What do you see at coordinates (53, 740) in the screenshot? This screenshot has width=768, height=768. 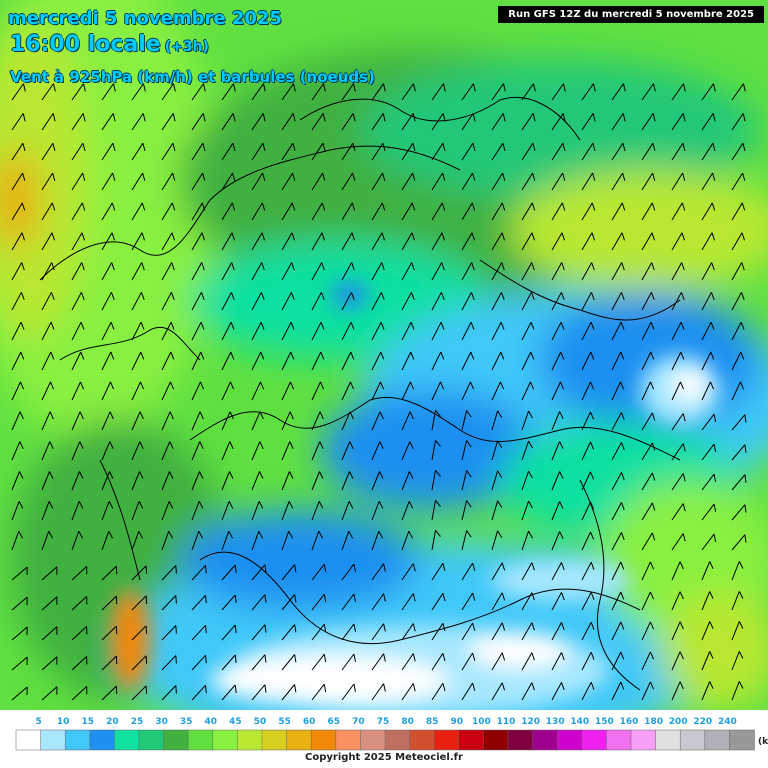 I see `legend-swatch` at bounding box center [53, 740].